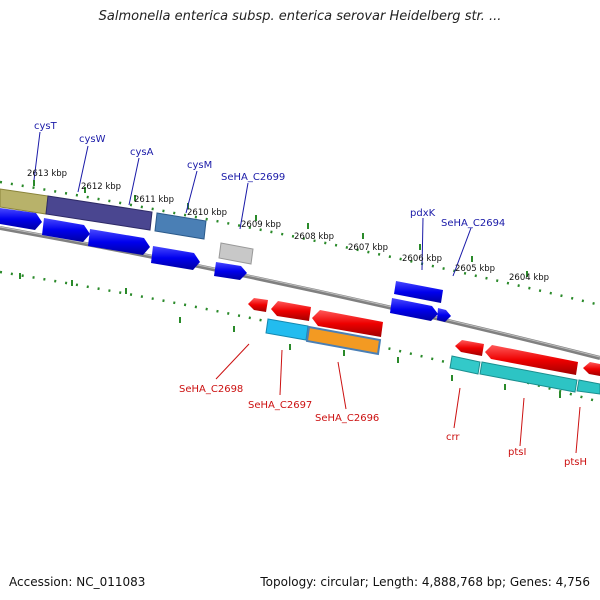  What do you see at coordinates (21, 219) in the screenshot?
I see `gene-cysT-arrow` at bounding box center [21, 219].